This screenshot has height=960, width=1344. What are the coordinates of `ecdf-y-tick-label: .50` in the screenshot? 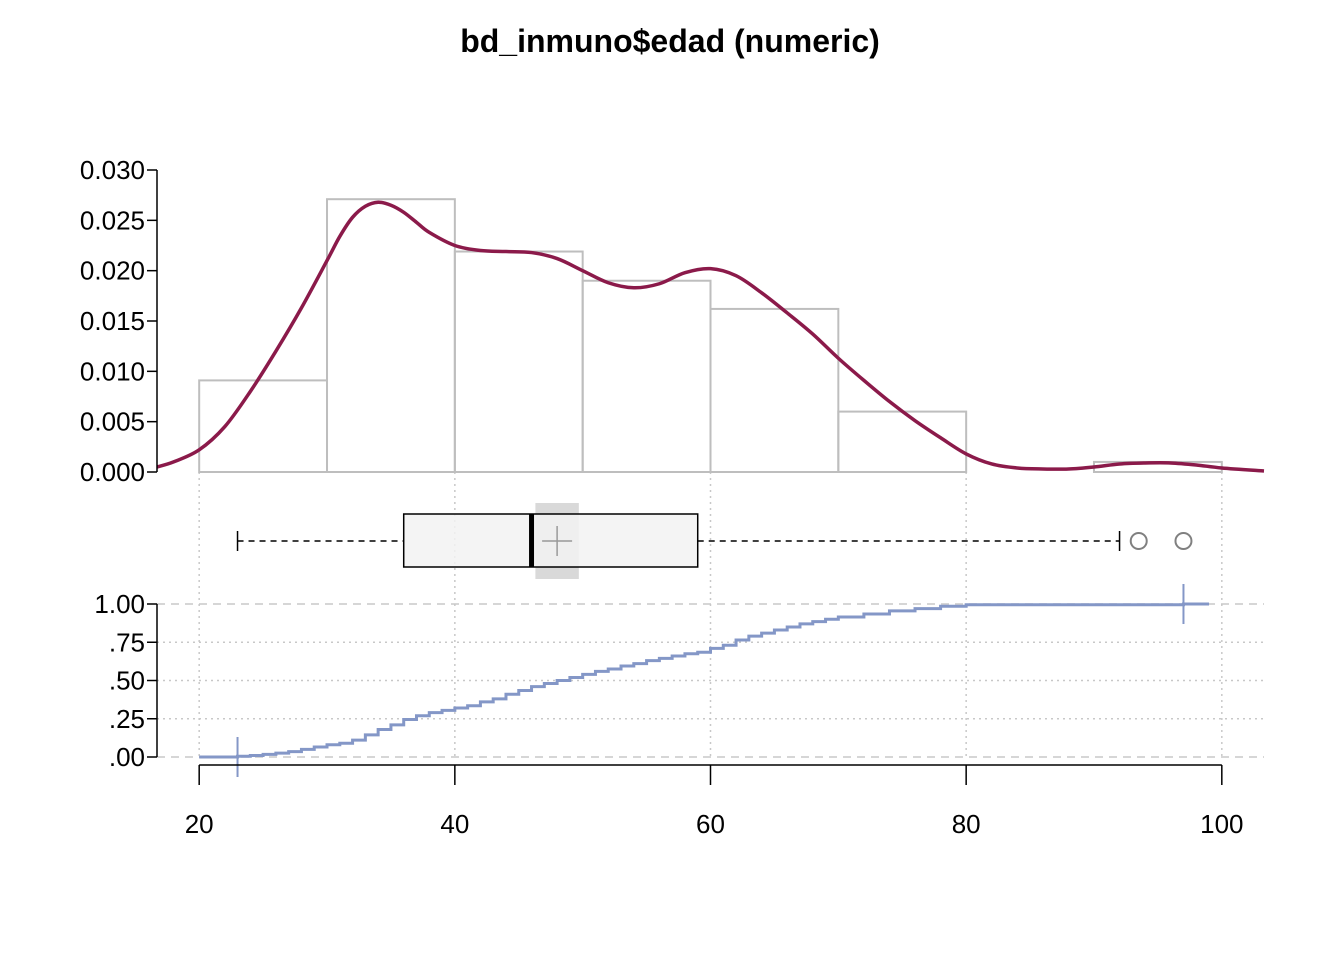 It's located at (127, 681).